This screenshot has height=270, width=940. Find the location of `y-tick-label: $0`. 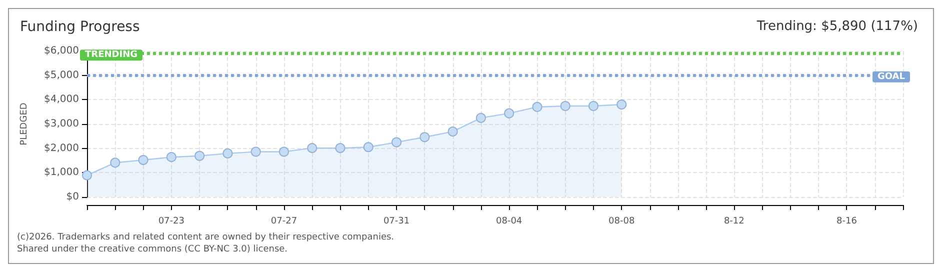

y-tick-label: $0 is located at coordinates (72, 197).